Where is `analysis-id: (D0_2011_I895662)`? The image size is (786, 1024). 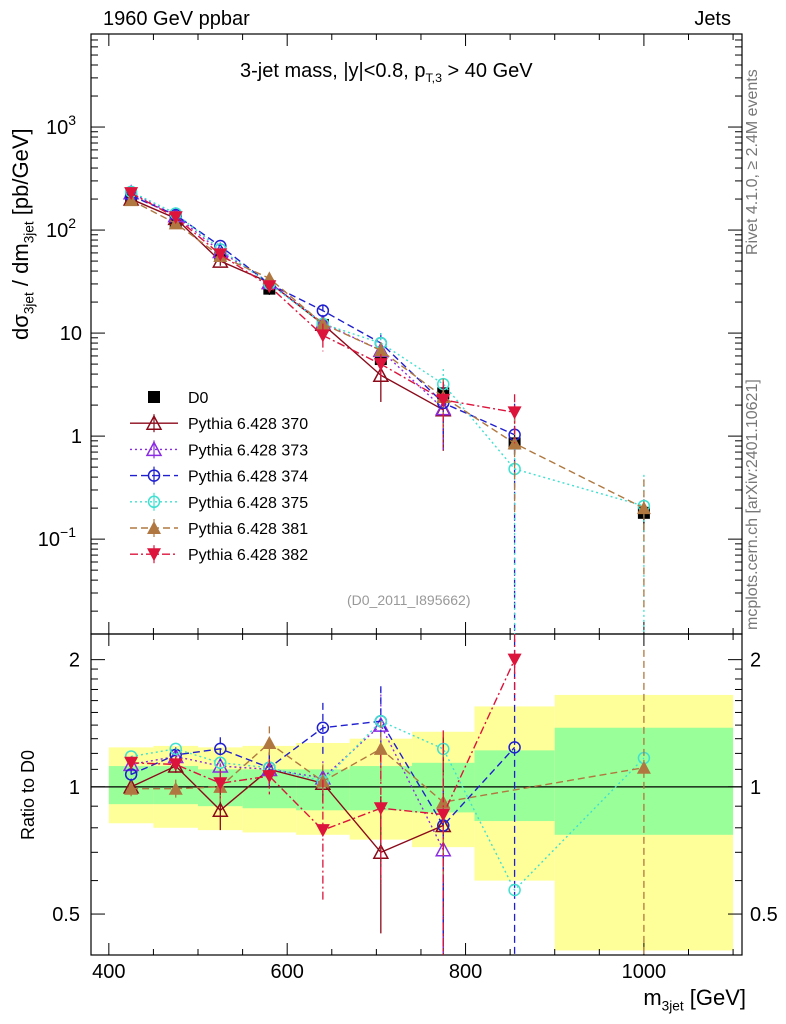
analysis-id: (D0_2011_I895662) is located at coordinates (409, 600).